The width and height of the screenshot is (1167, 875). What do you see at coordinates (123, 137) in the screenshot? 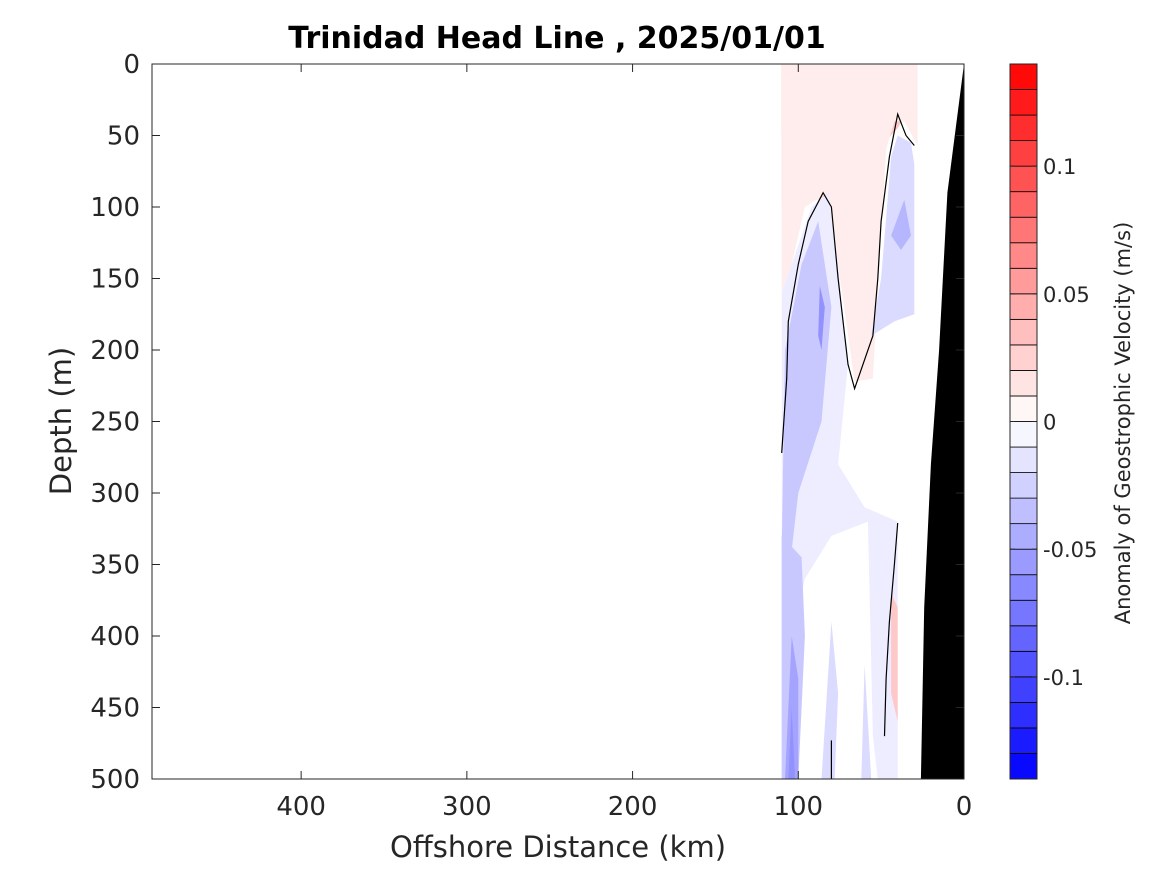
I see `y-tick-label: 50` at bounding box center [123, 137].